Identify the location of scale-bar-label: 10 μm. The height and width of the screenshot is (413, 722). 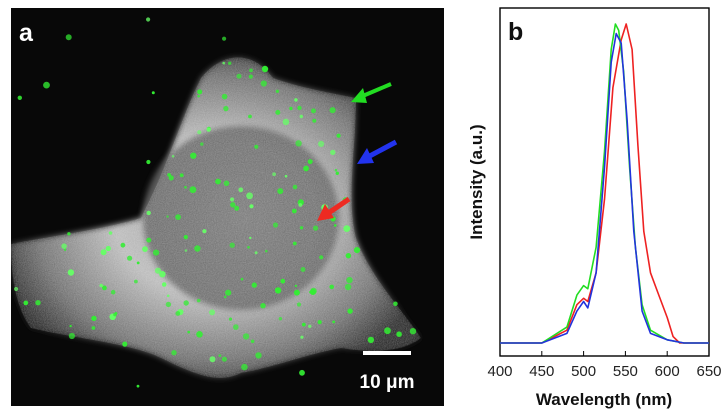
(387, 382).